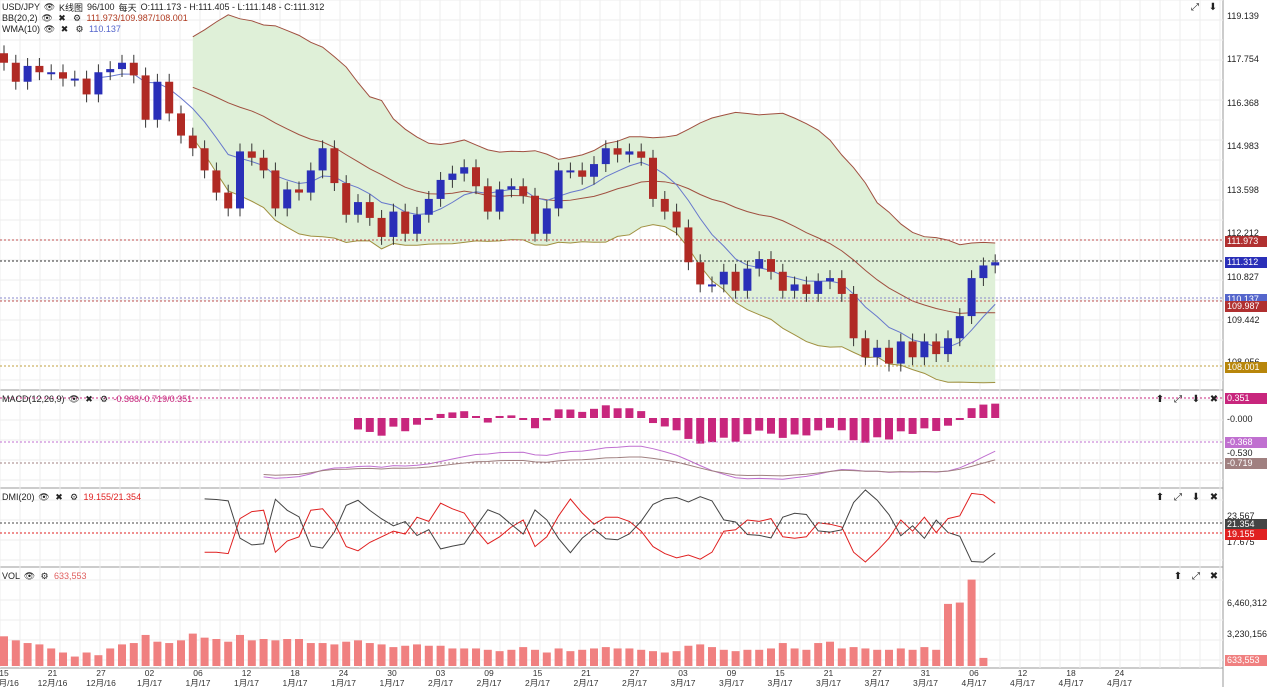  What do you see at coordinates (1243, 190) in the screenshot?
I see `y-tick: 113.598` at bounding box center [1243, 190].